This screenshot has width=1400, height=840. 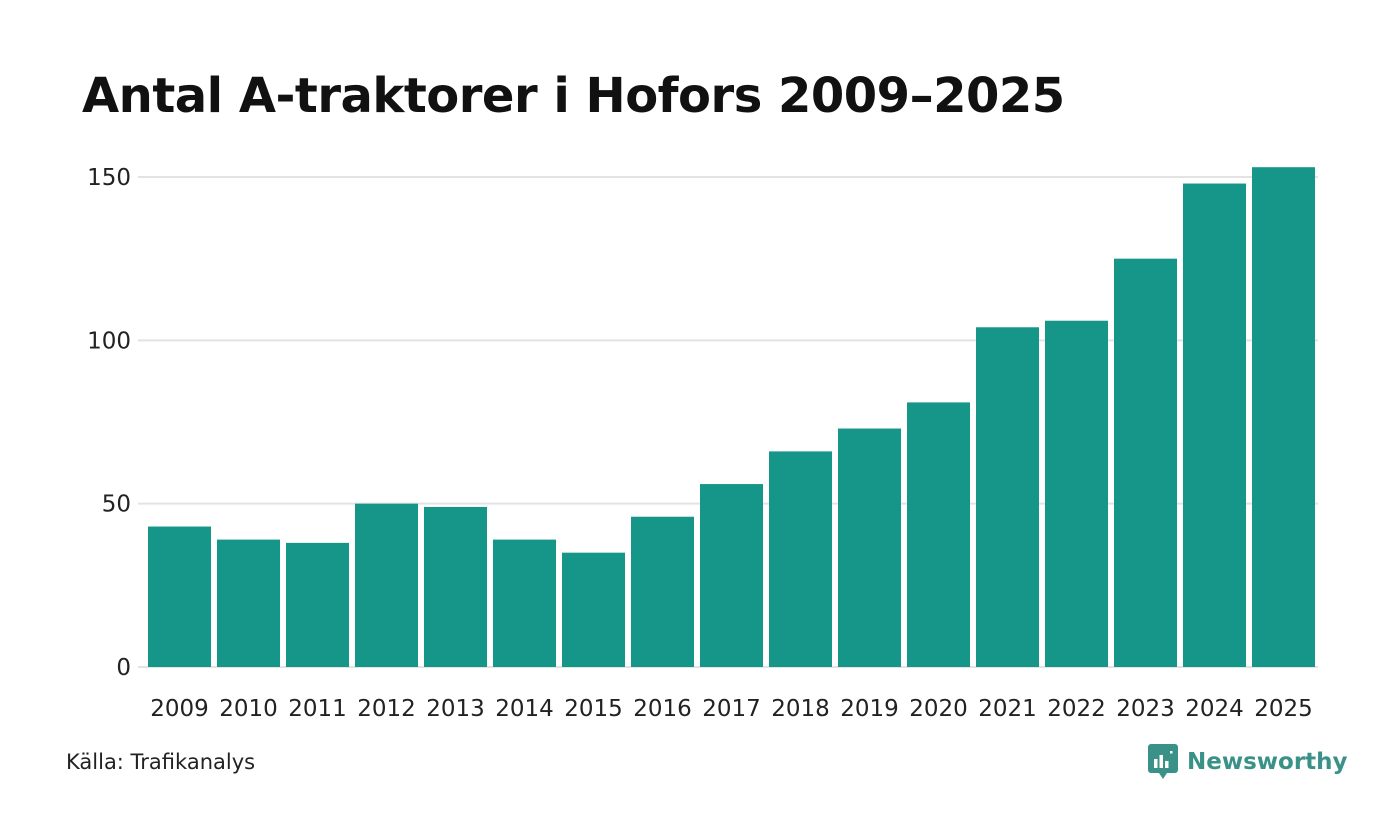 What do you see at coordinates (1267, 762) in the screenshot?
I see `brand-name: Newsworthy` at bounding box center [1267, 762].